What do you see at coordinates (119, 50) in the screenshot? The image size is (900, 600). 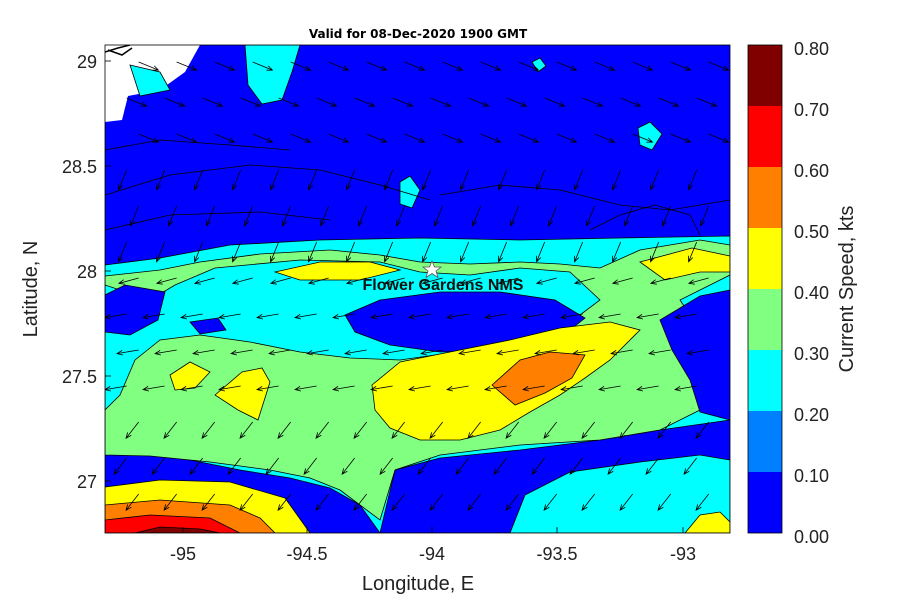 I see `coastline` at bounding box center [119, 50].